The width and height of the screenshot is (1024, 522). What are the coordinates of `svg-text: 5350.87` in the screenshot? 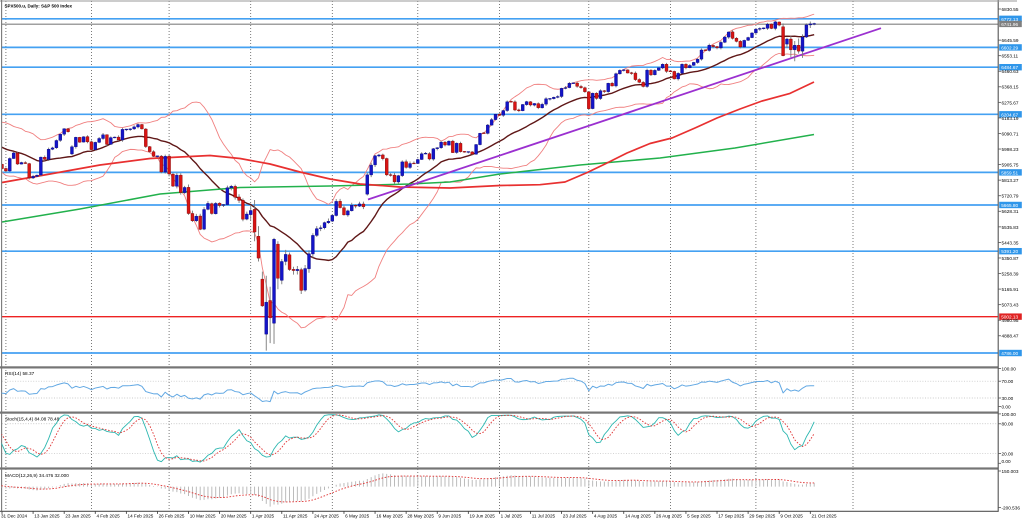 It's located at (1010, 258).